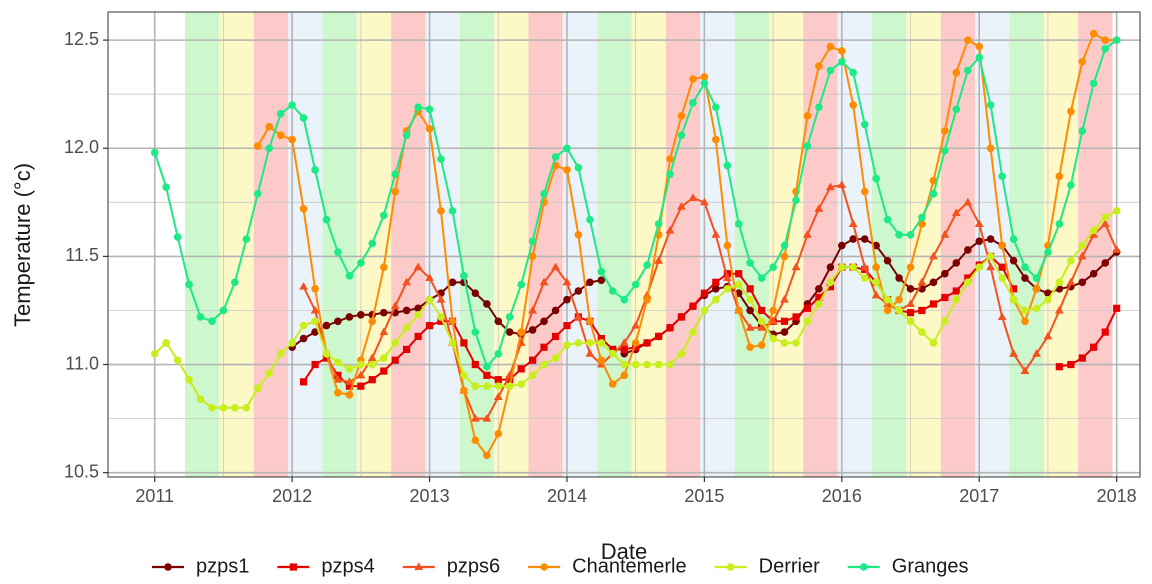 This screenshot has height=584, width=1152. Describe the element at coordinates (624, 551) in the screenshot. I see `x-axis-title: Date` at that location.